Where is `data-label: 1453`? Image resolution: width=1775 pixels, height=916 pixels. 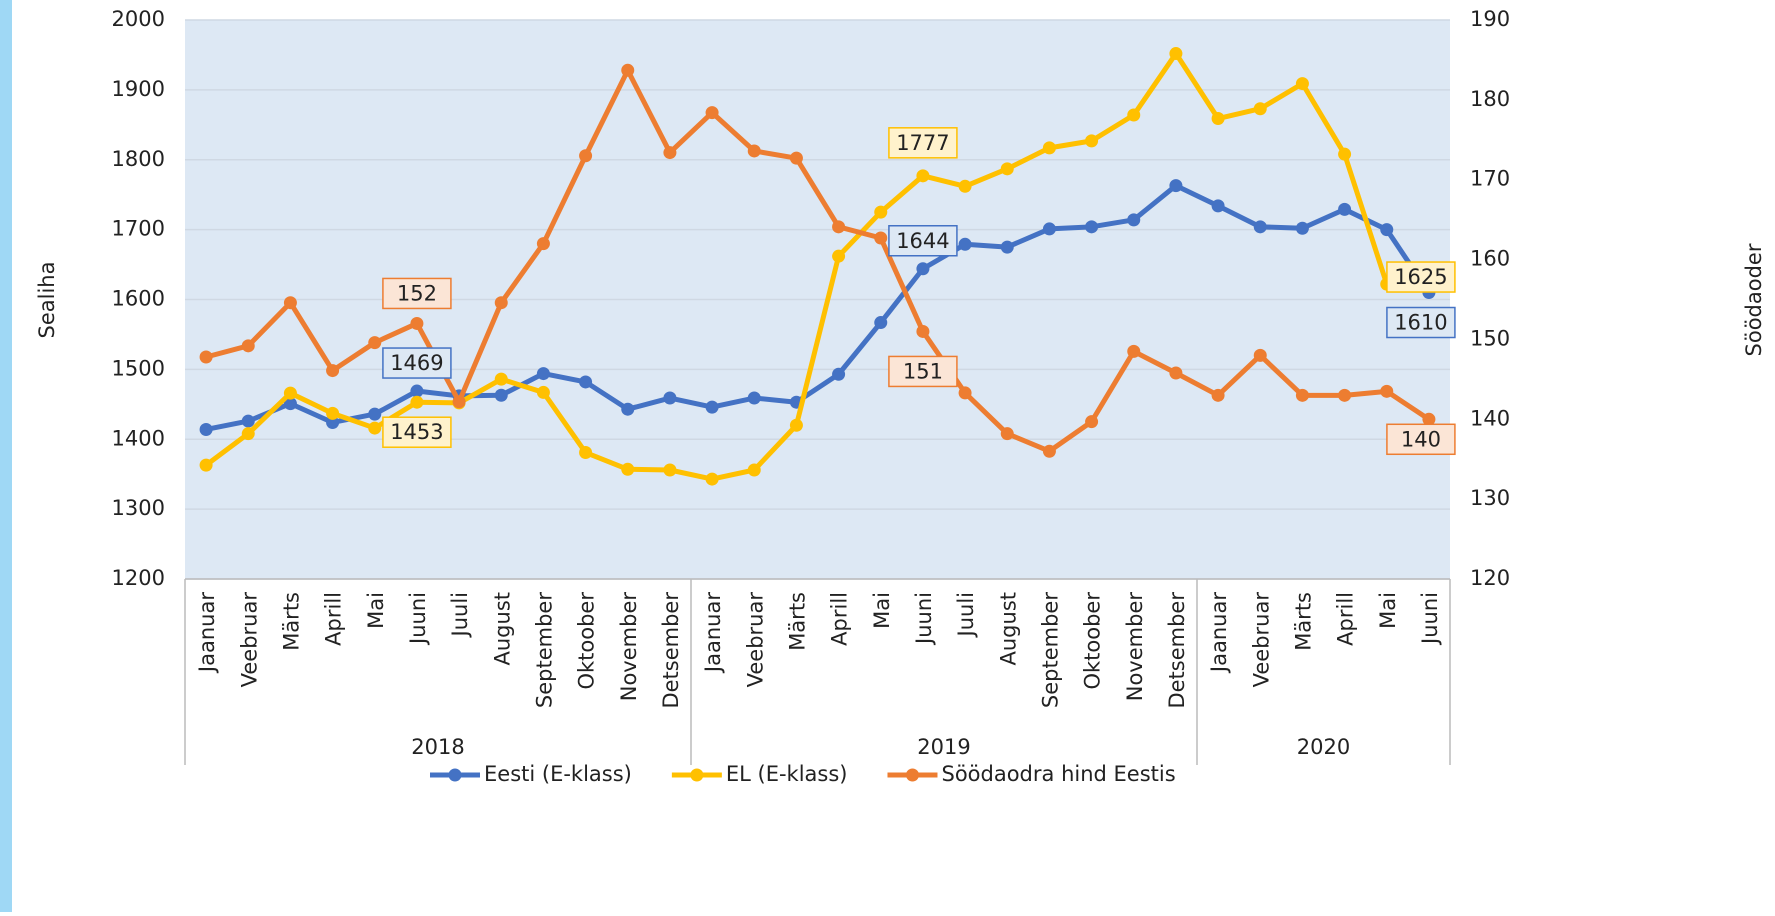
data-label: 1453 is located at coordinates (416, 432).